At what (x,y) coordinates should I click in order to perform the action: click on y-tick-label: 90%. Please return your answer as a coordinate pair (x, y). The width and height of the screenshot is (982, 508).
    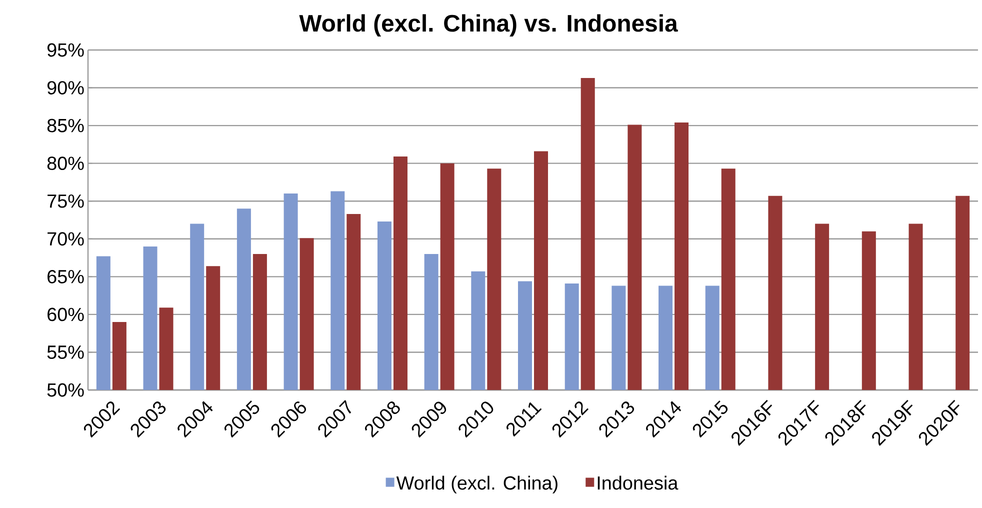
    Looking at the image, I should click on (65, 87).